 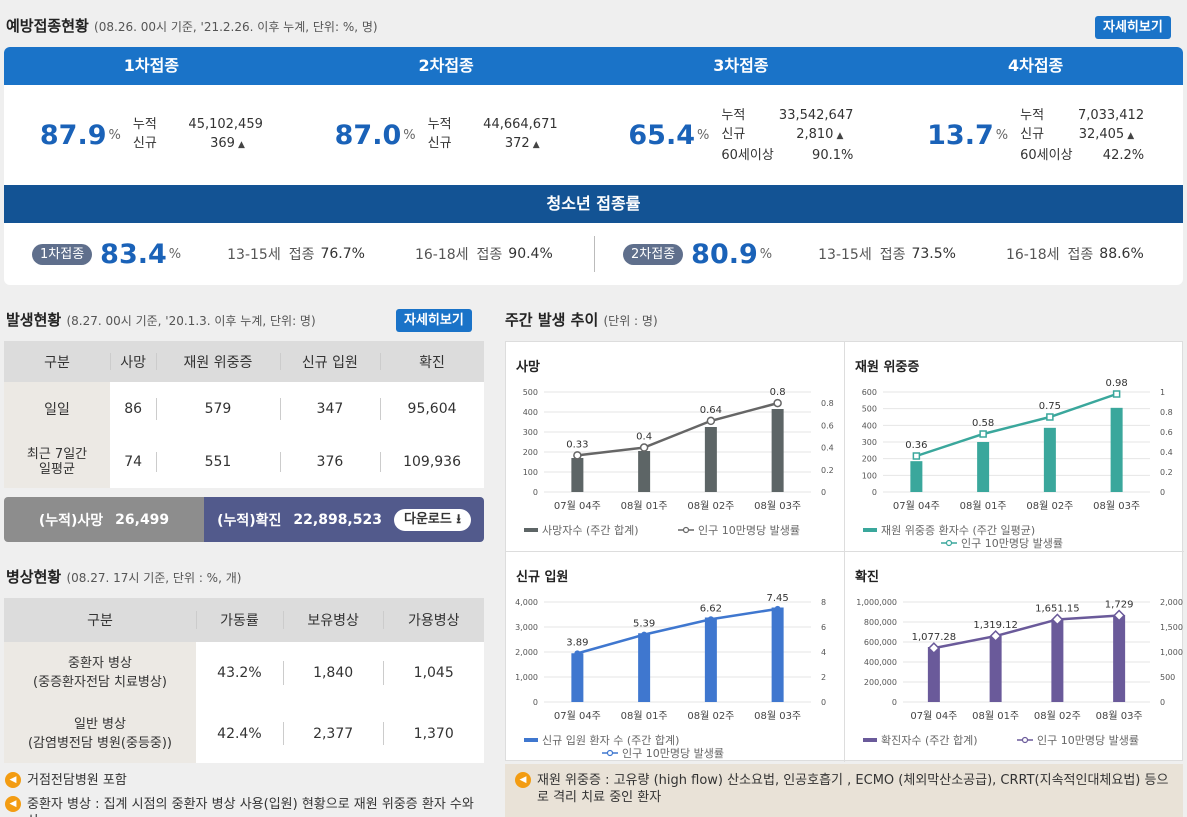 What do you see at coordinates (933, 254) in the screenshot?
I see `age-13-15-value: 73.5%` at bounding box center [933, 254].